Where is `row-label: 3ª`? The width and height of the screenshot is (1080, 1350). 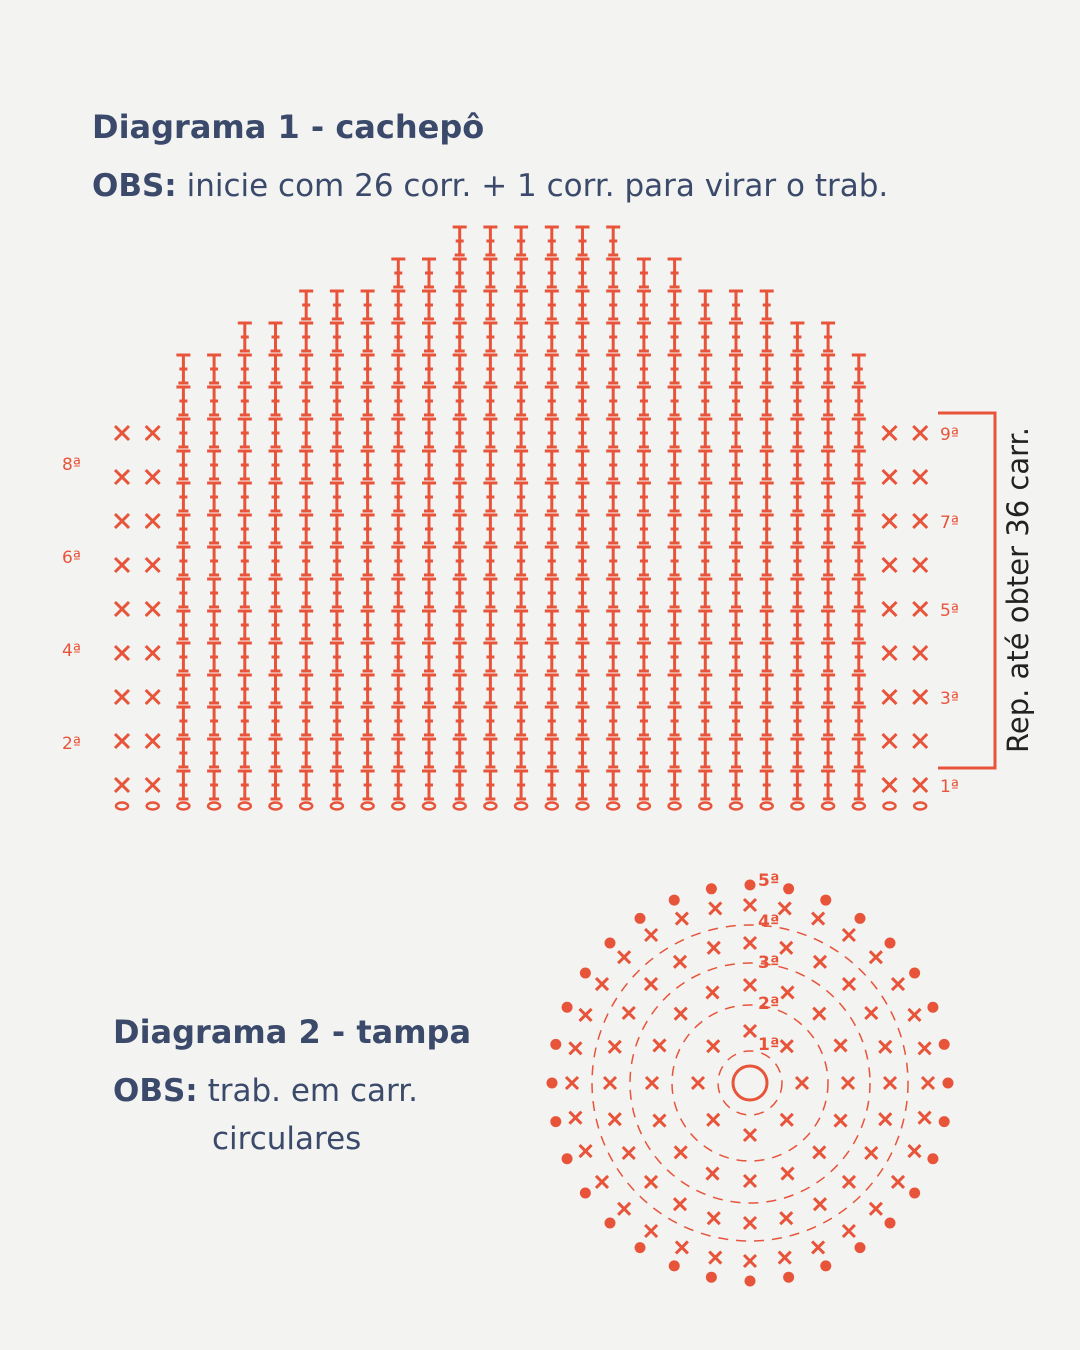
row-label: 3ª is located at coordinates (949, 699).